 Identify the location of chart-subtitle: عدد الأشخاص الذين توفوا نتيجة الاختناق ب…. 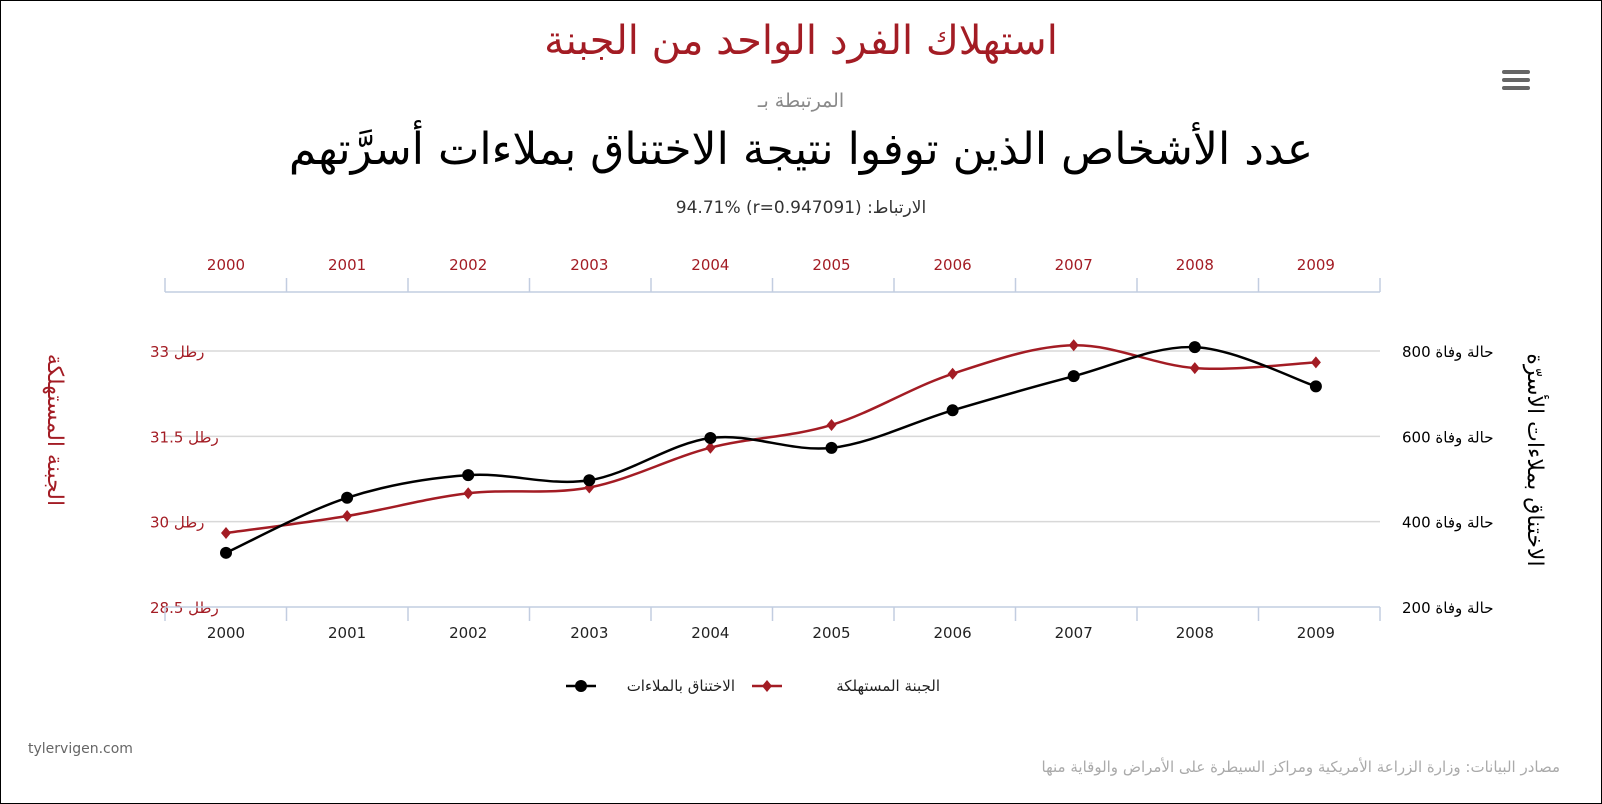
(801, 149).